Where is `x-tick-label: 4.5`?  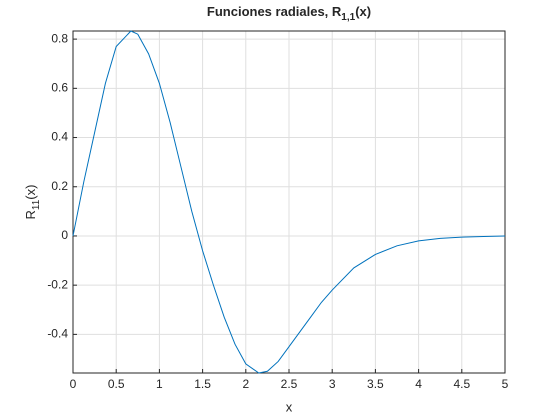
x-tick-label: 4.5 is located at coordinates (461, 384).